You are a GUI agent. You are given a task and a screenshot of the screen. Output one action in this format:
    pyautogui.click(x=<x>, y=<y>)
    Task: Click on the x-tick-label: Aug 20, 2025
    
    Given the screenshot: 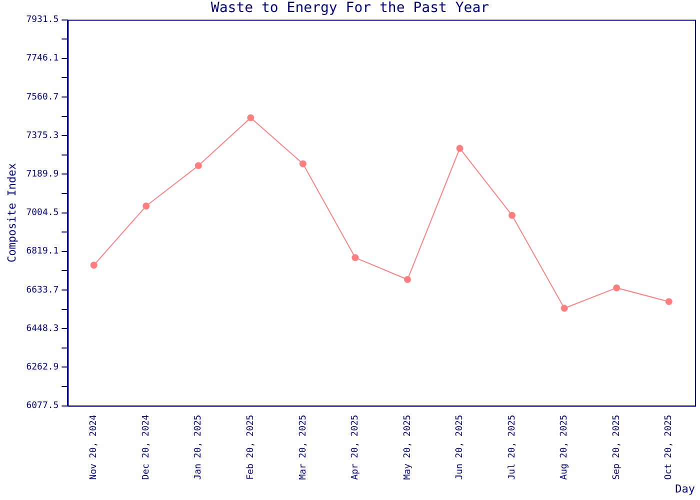 What is the action you would take?
    pyautogui.click(x=565, y=447)
    